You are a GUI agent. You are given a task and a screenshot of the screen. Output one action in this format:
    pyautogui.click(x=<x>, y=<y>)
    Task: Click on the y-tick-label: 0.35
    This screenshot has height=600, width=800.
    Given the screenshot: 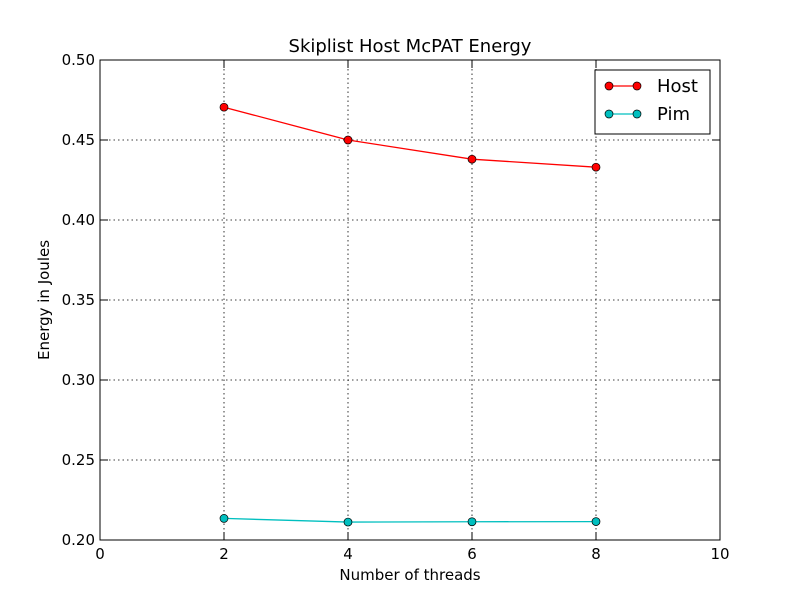 What is the action you would take?
    pyautogui.click(x=78, y=300)
    